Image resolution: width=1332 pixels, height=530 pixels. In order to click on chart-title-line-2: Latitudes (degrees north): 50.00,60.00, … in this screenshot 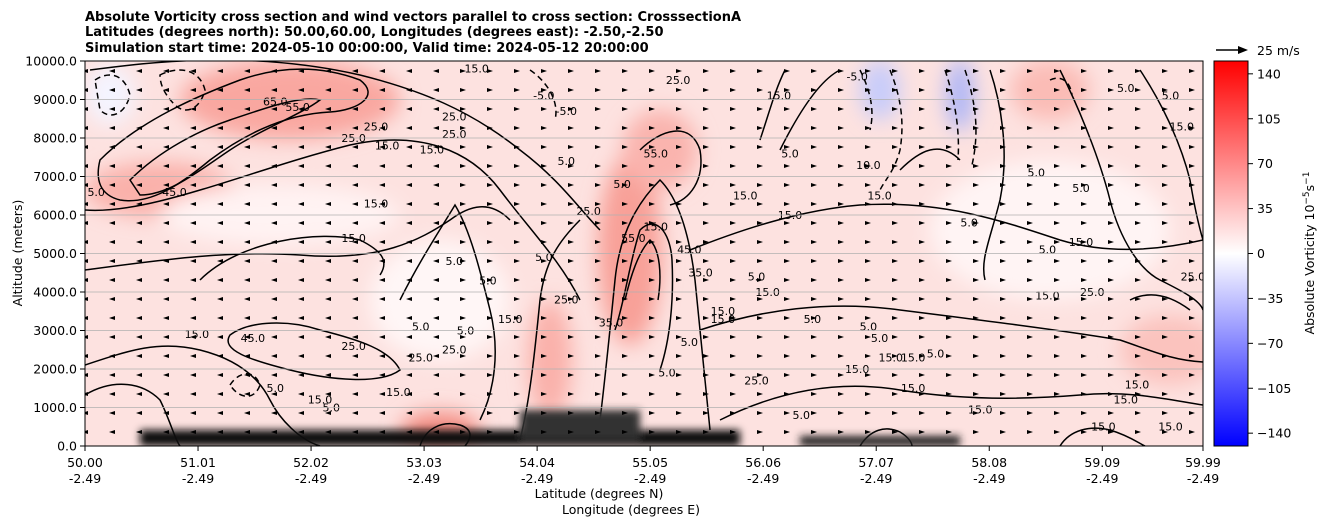, I will do `click(374, 32)`.